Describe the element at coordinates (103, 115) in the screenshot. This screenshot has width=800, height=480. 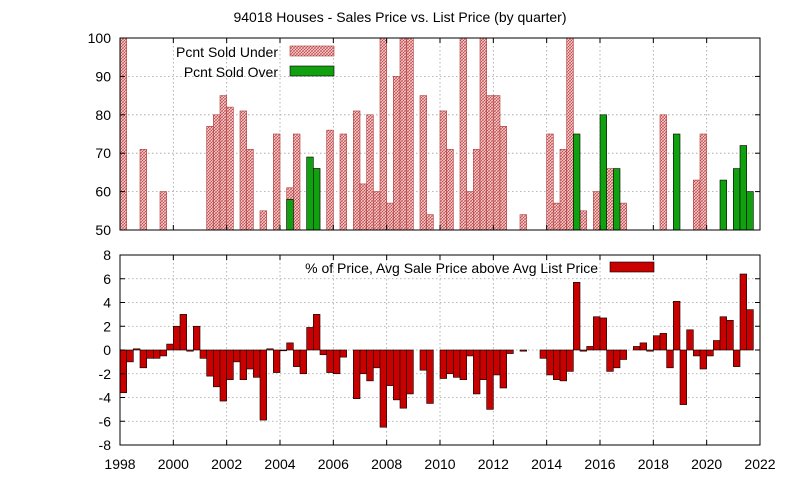
I see `y-tick-label: 80` at that location.